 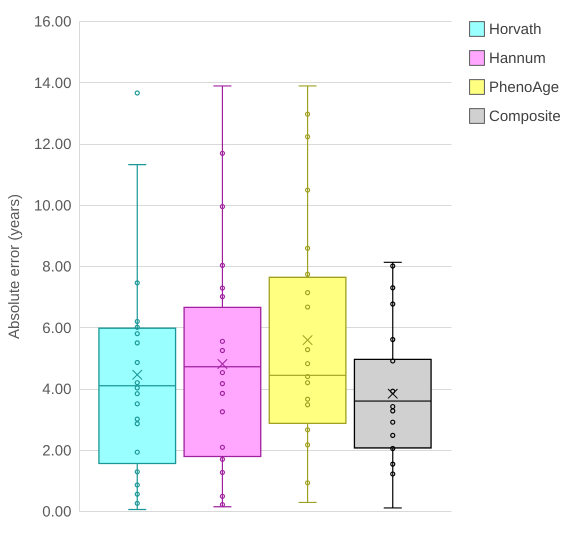 What do you see at coordinates (524, 87) in the screenshot?
I see `legend-label: PhenoAge` at bounding box center [524, 87].